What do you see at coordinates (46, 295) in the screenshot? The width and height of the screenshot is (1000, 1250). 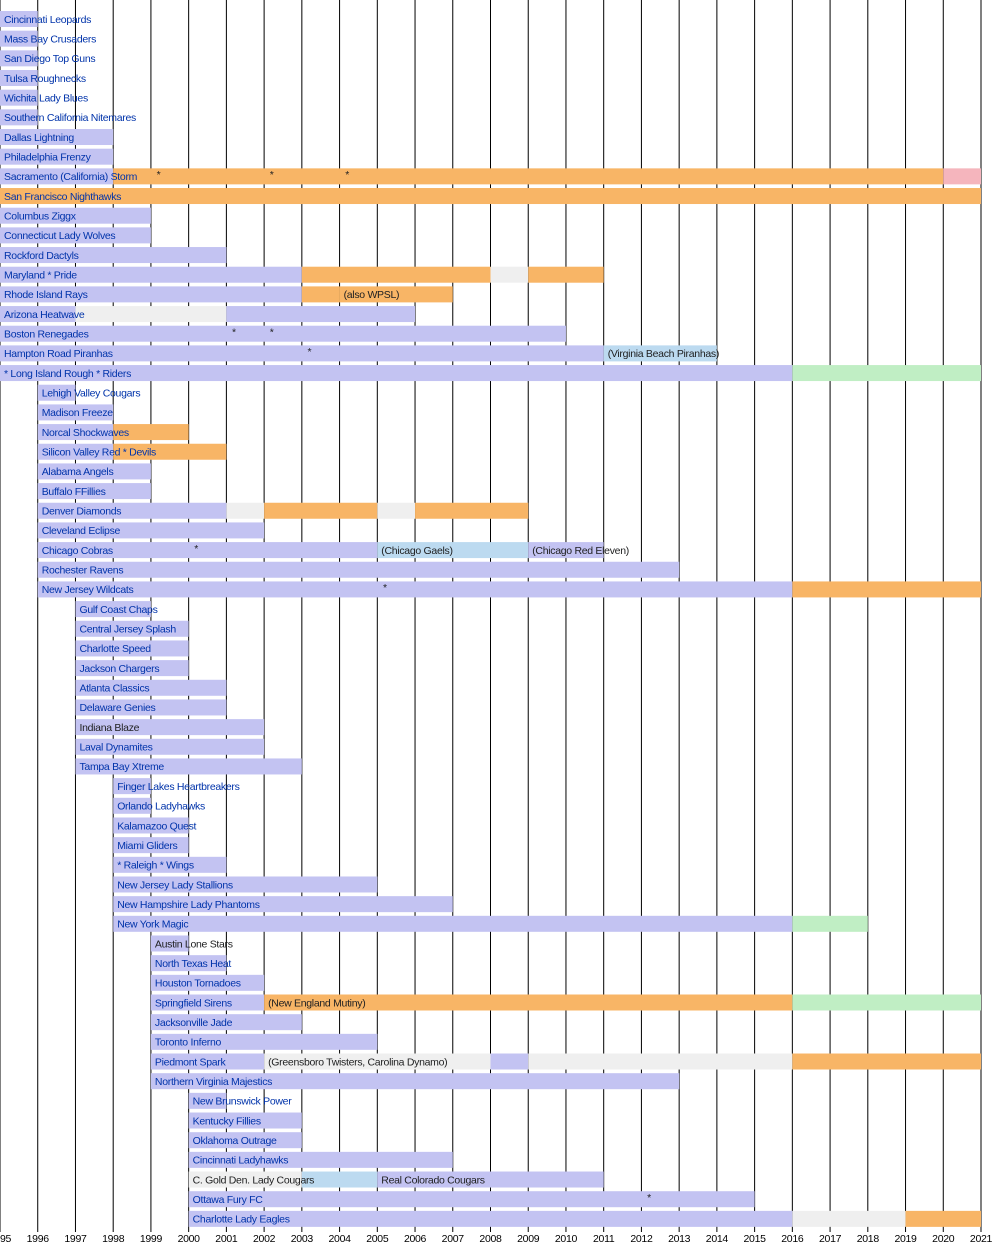 I see `row-label: Rhode Island Rays` at bounding box center [46, 295].